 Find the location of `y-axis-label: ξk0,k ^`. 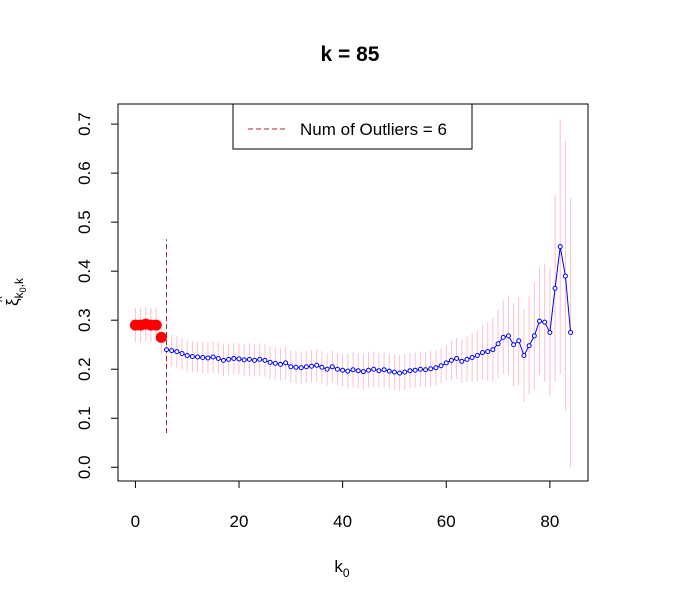

y-axis-label: ξk0,k ^ is located at coordinates (14, 291).